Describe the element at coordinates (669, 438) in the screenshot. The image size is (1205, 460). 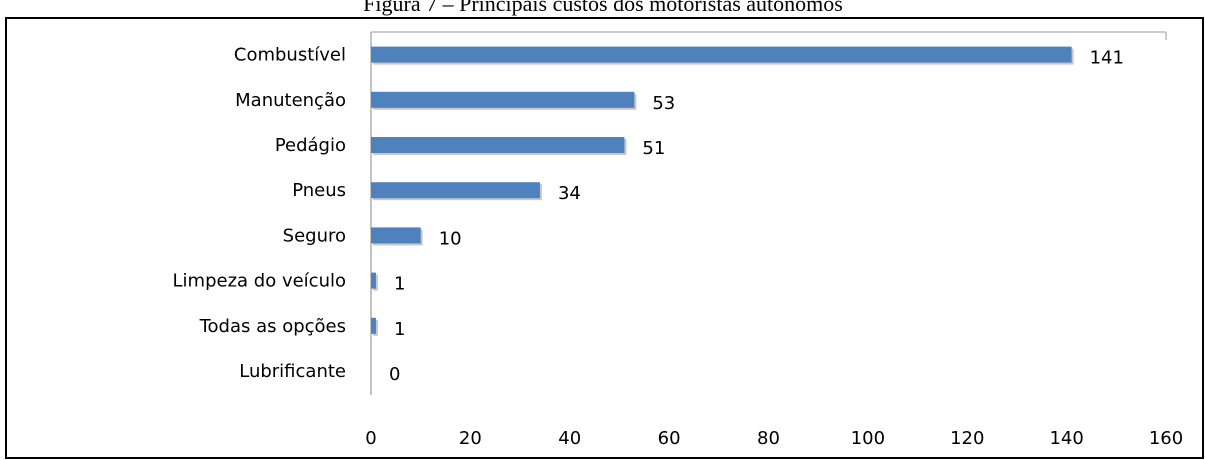
I see `x-tick-label: 60` at that location.